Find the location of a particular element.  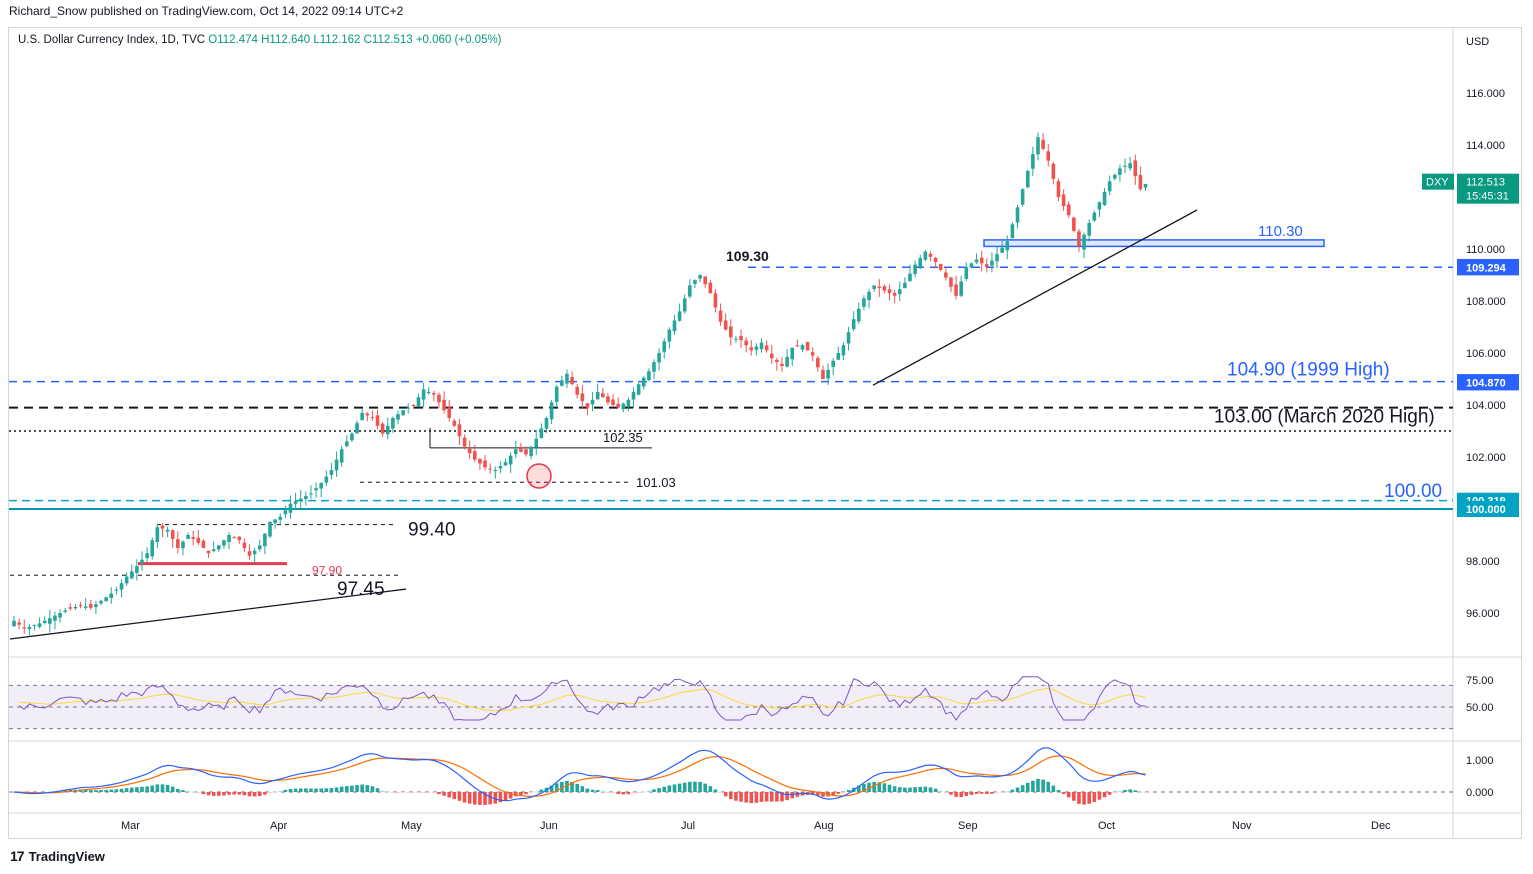

tradingview-brand: 17 TradingView is located at coordinates (57, 856).